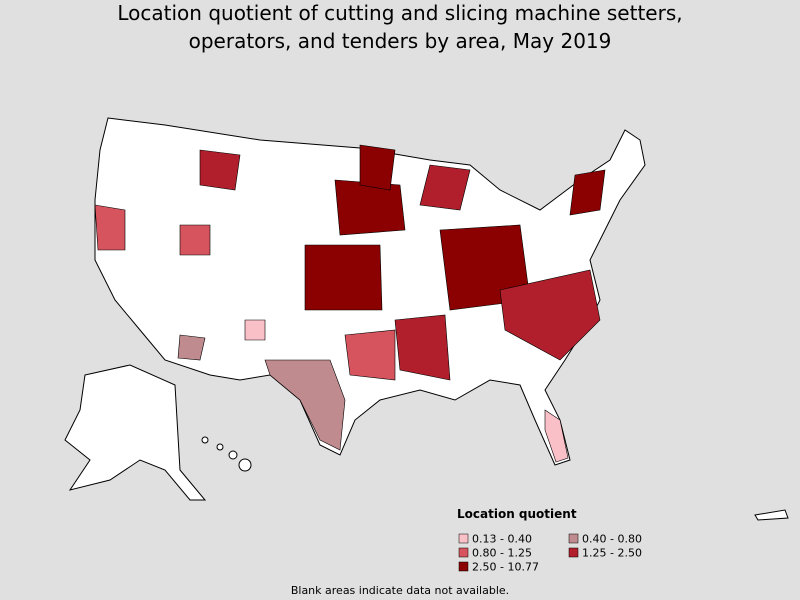 The width and height of the screenshot is (800, 600). Describe the element at coordinates (400, 41) in the screenshot. I see `title-line: operators, and tenders by area, May 2019` at that location.